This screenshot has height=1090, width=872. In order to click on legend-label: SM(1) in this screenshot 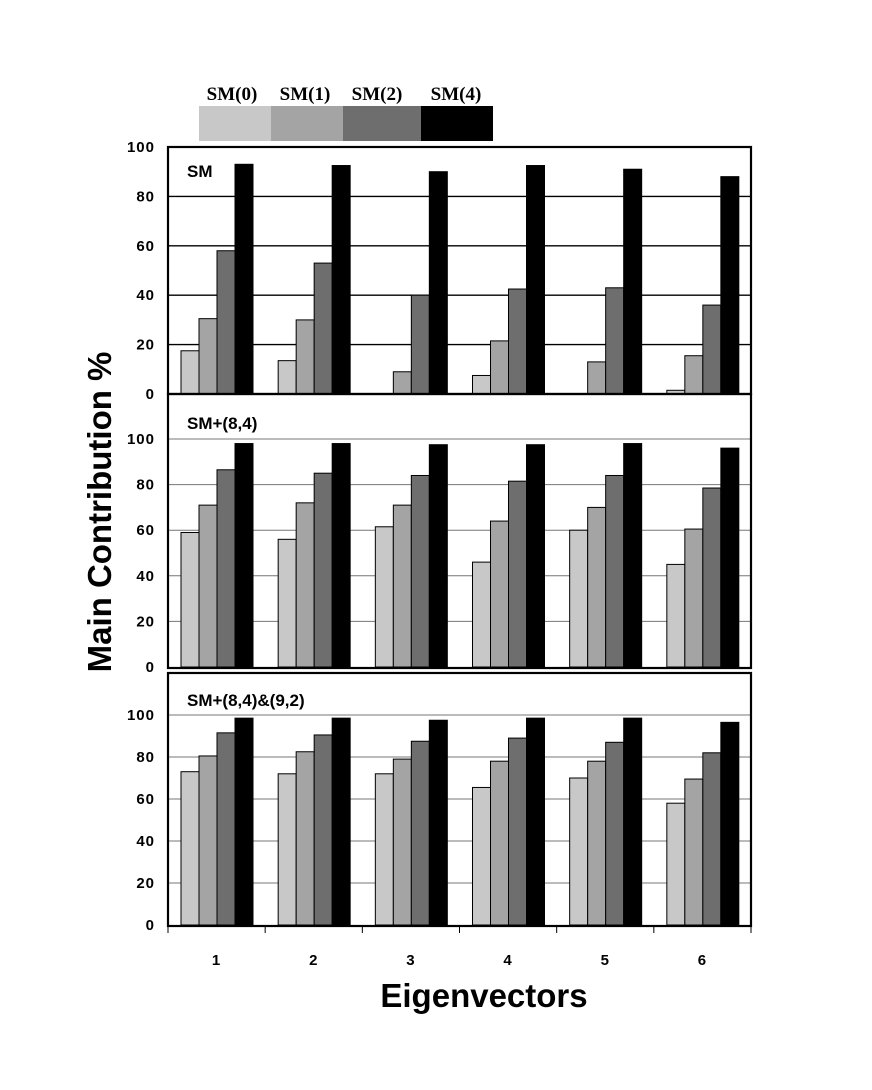, I will do `click(305, 94)`.